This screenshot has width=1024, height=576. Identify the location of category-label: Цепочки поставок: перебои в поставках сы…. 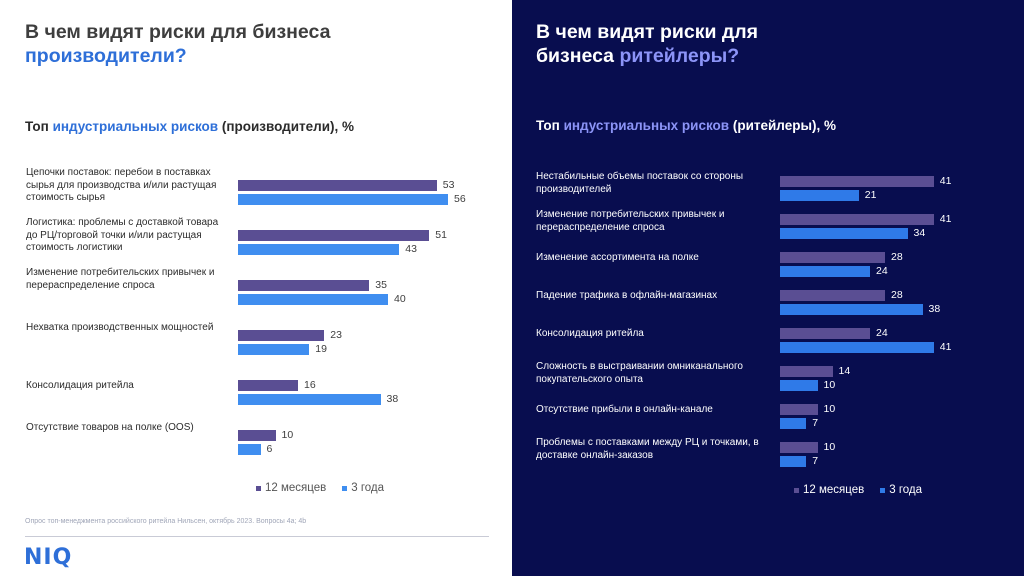
(121, 185).